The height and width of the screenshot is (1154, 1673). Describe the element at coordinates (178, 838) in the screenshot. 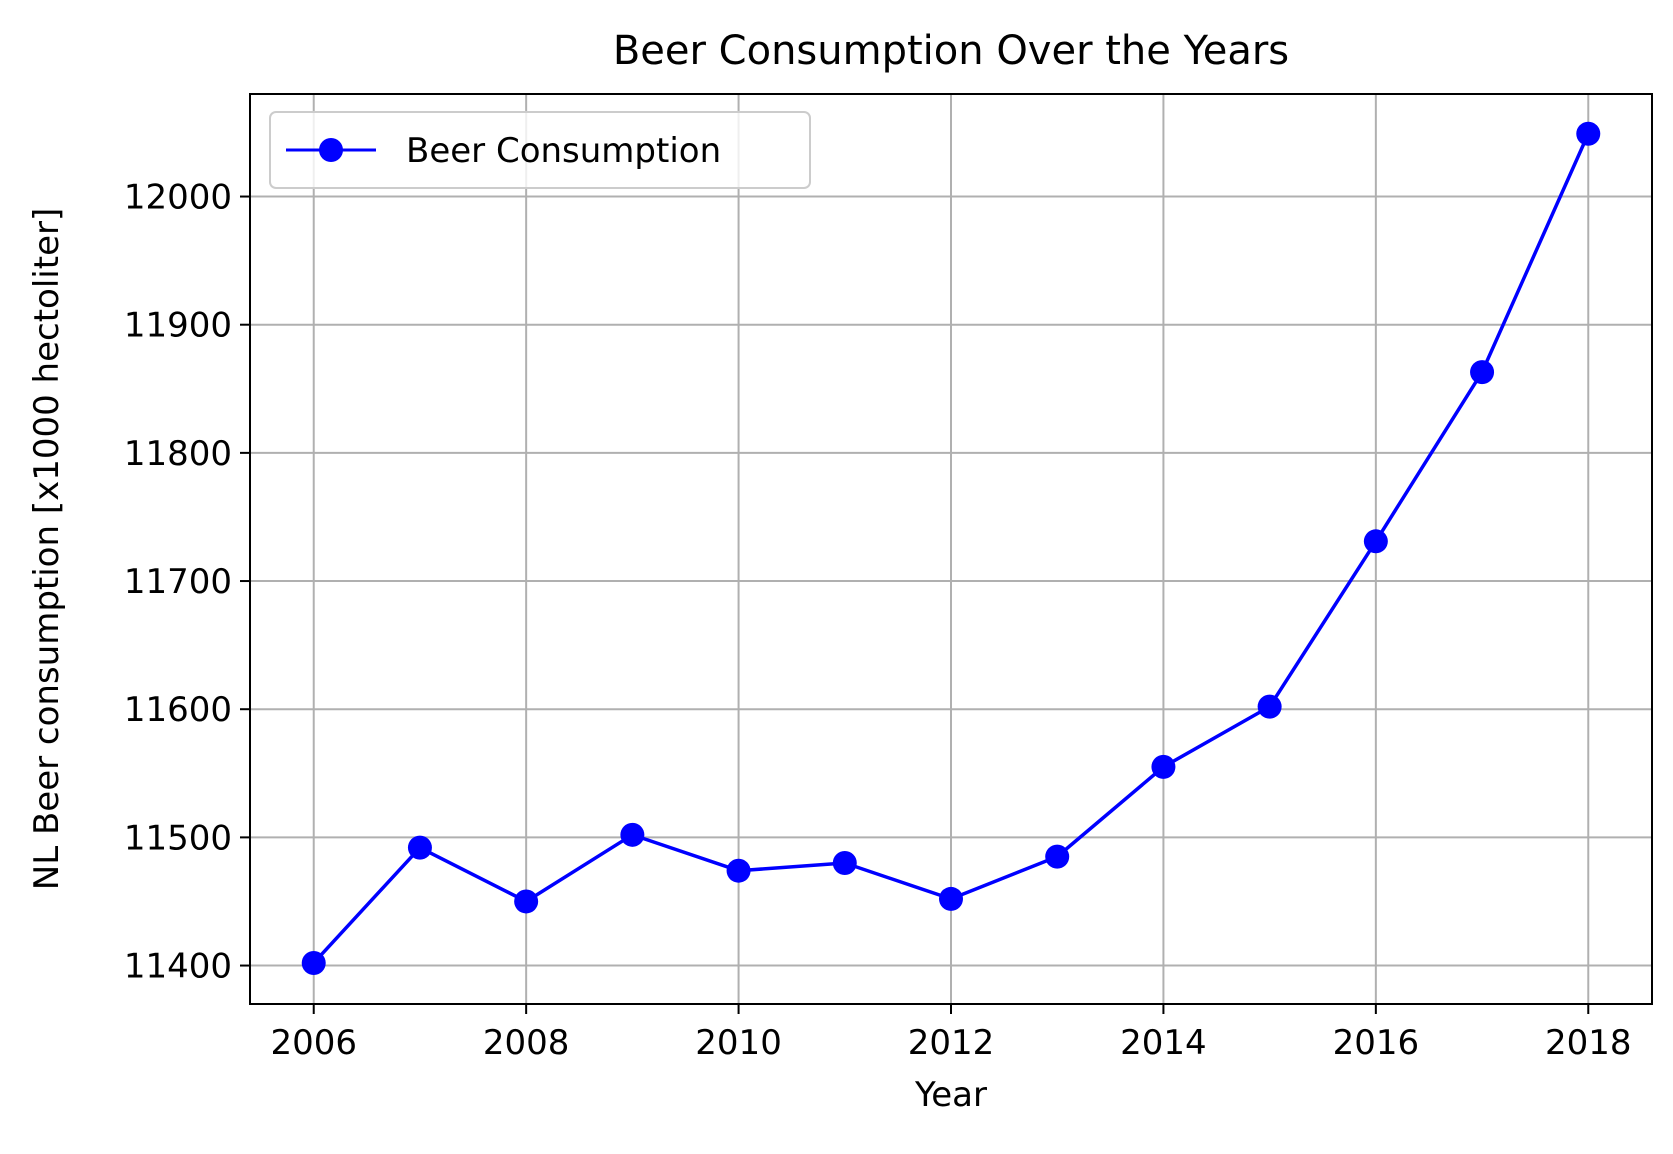

I see `y-tick-label: 11500` at that location.